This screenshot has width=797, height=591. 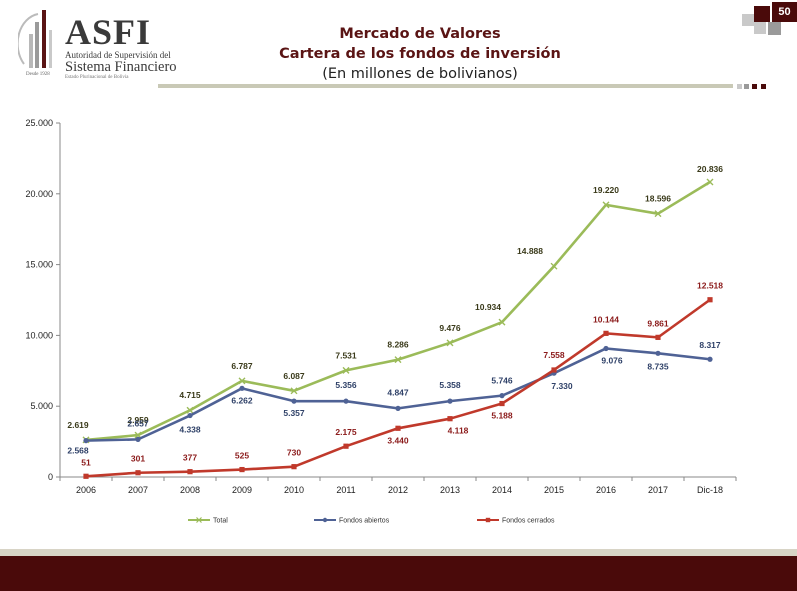 What do you see at coordinates (450, 385) in the screenshot?
I see `data-label-abiertos: 5.358` at bounding box center [450, 385].